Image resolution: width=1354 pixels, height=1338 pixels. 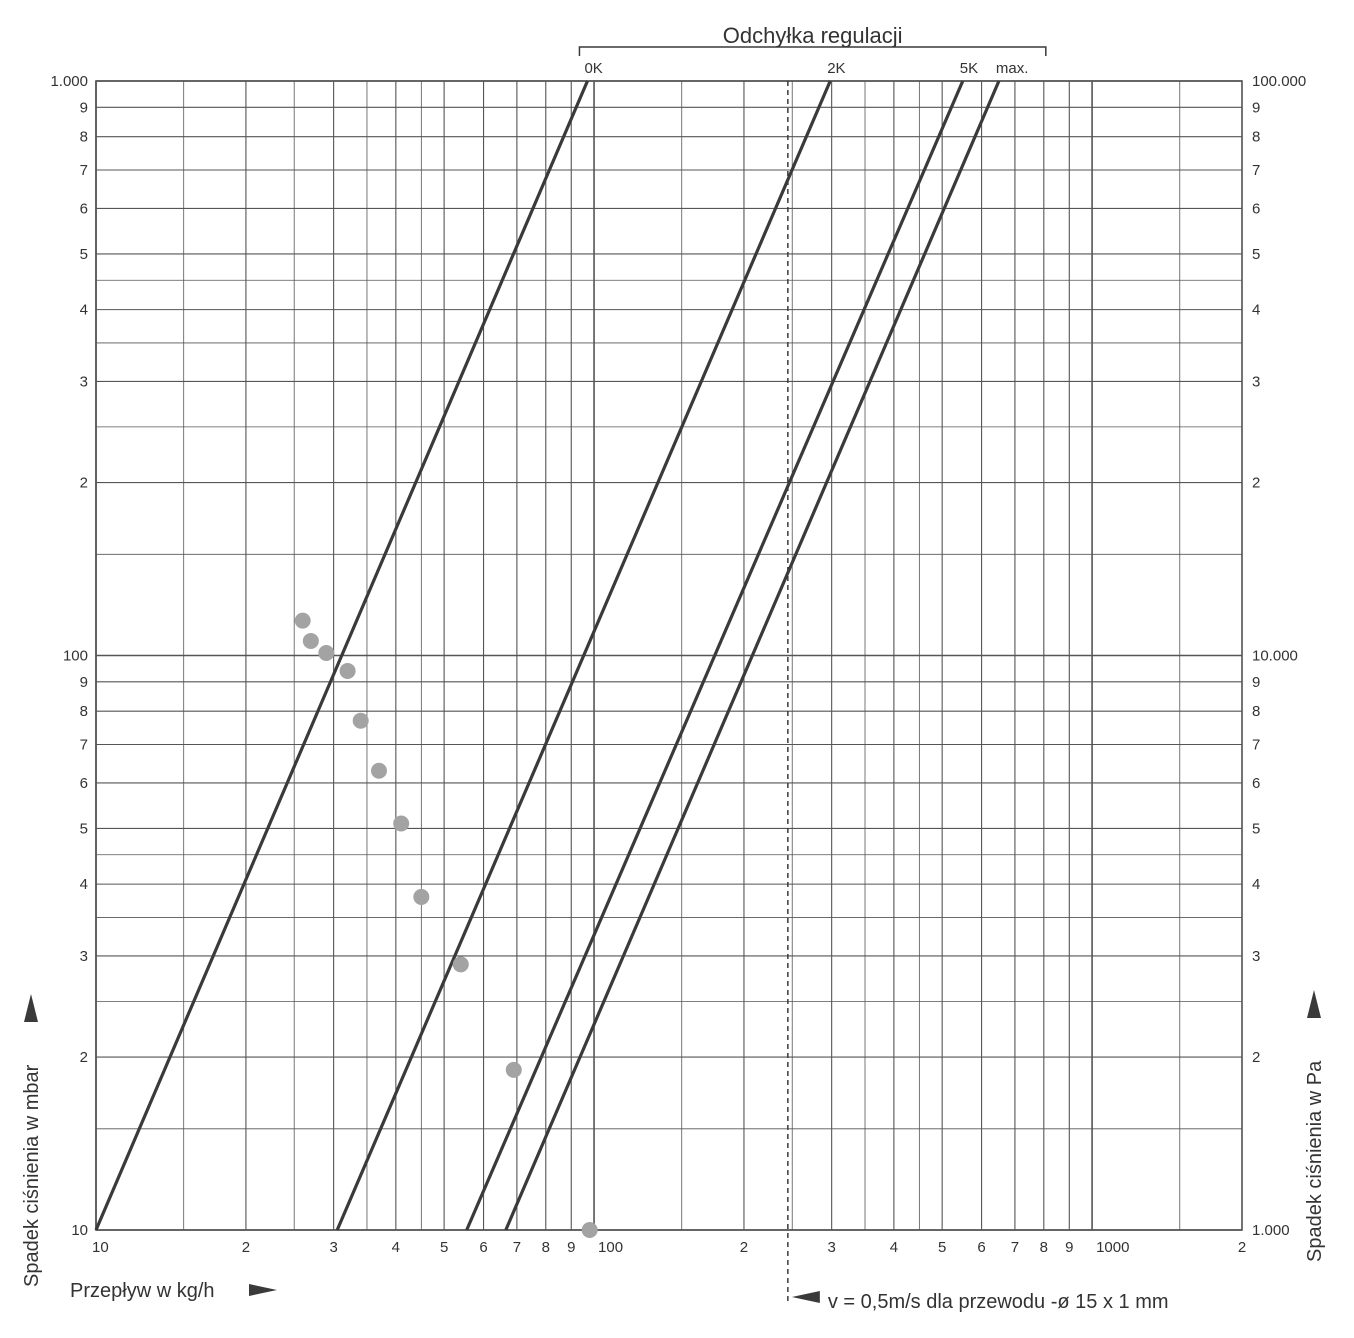 What do you see at coordinates (1279, 81) in the screenshot?
I see `y2-tick-label: 100.000` at bounding box center [1279, 81].